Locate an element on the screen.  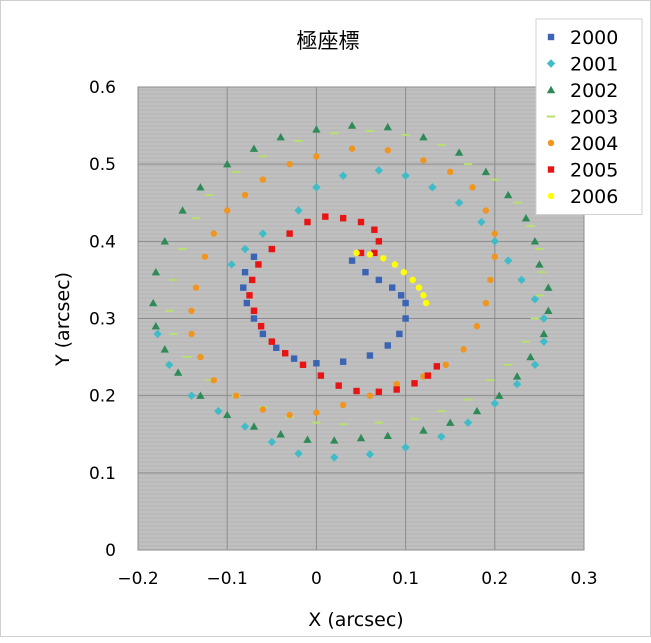
legend-item: 2004 is located at coordinates (582, 144).